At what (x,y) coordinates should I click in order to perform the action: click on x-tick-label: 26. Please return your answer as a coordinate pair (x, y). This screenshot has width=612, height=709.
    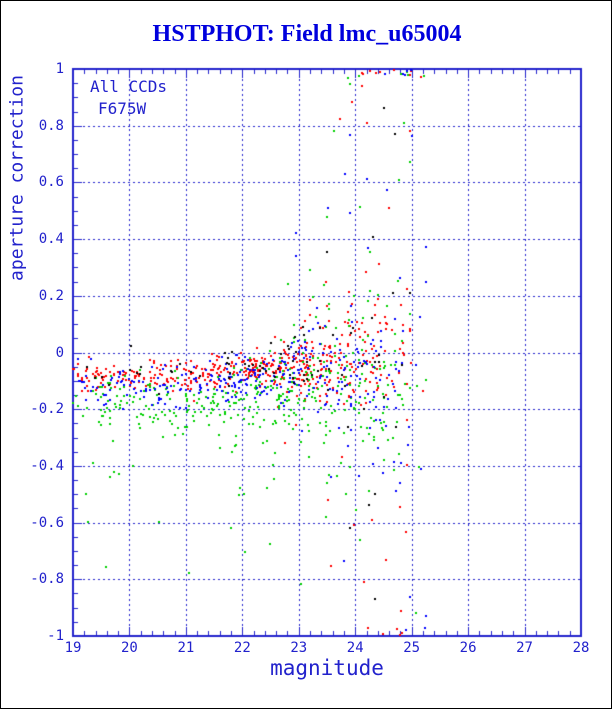
    Looking at the image, I should click on (468, 648).